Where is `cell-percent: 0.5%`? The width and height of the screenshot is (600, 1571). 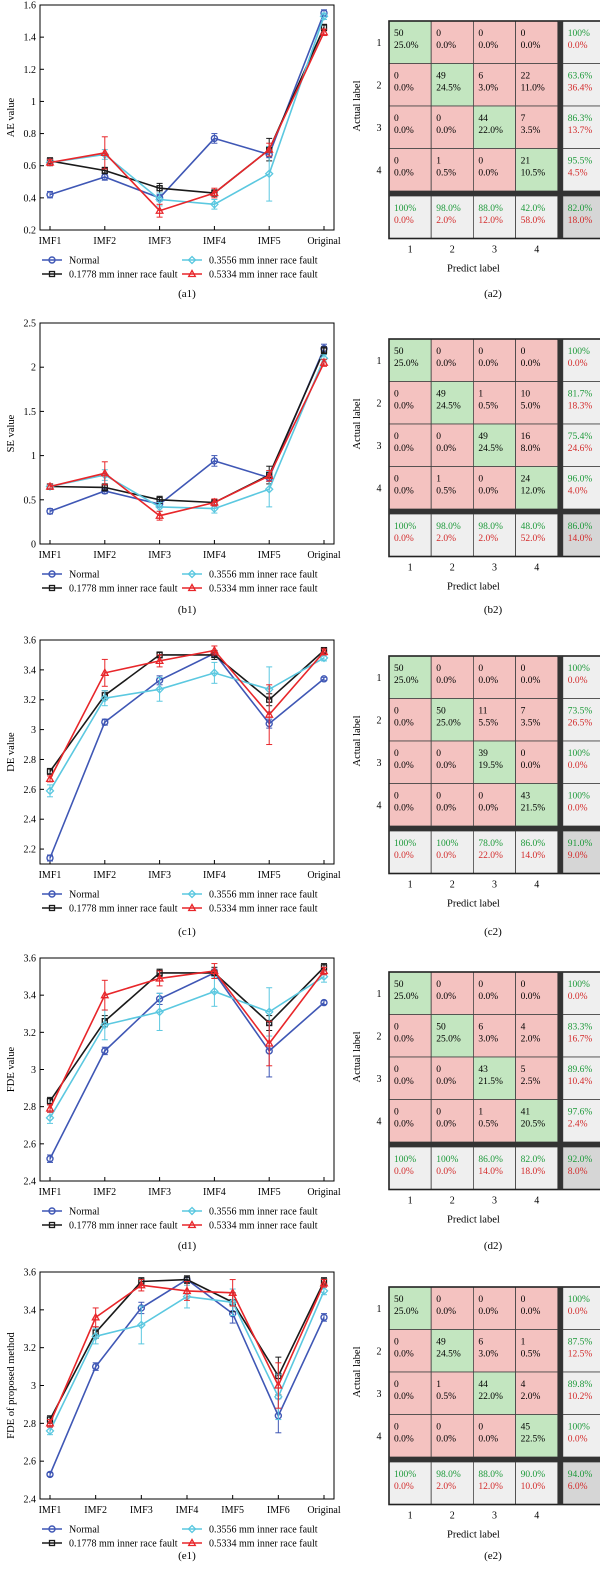 cell-percent: 0.5% is located at coordinates (488, 1125).